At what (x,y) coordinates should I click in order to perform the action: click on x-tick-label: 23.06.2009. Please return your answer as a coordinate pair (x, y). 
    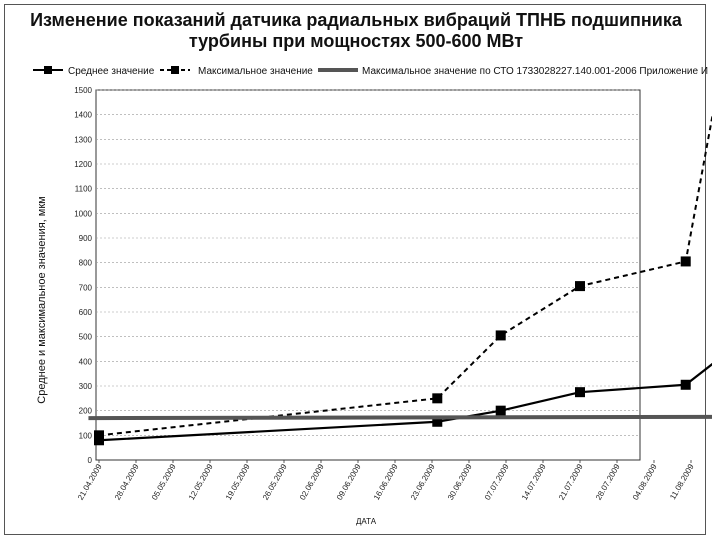
    Looking at the image, I should click on (423, 482).